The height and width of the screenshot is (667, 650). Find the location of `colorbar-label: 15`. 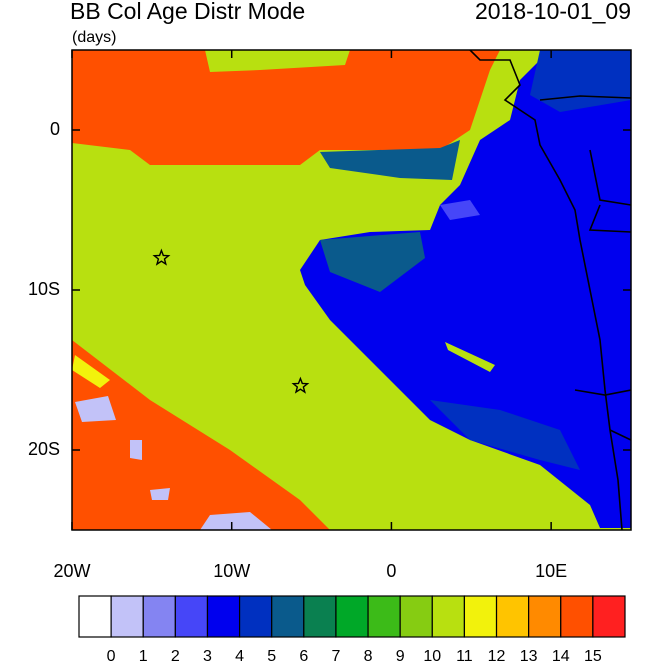

colorbar-label: 15 is located at coordinates (593, 656).